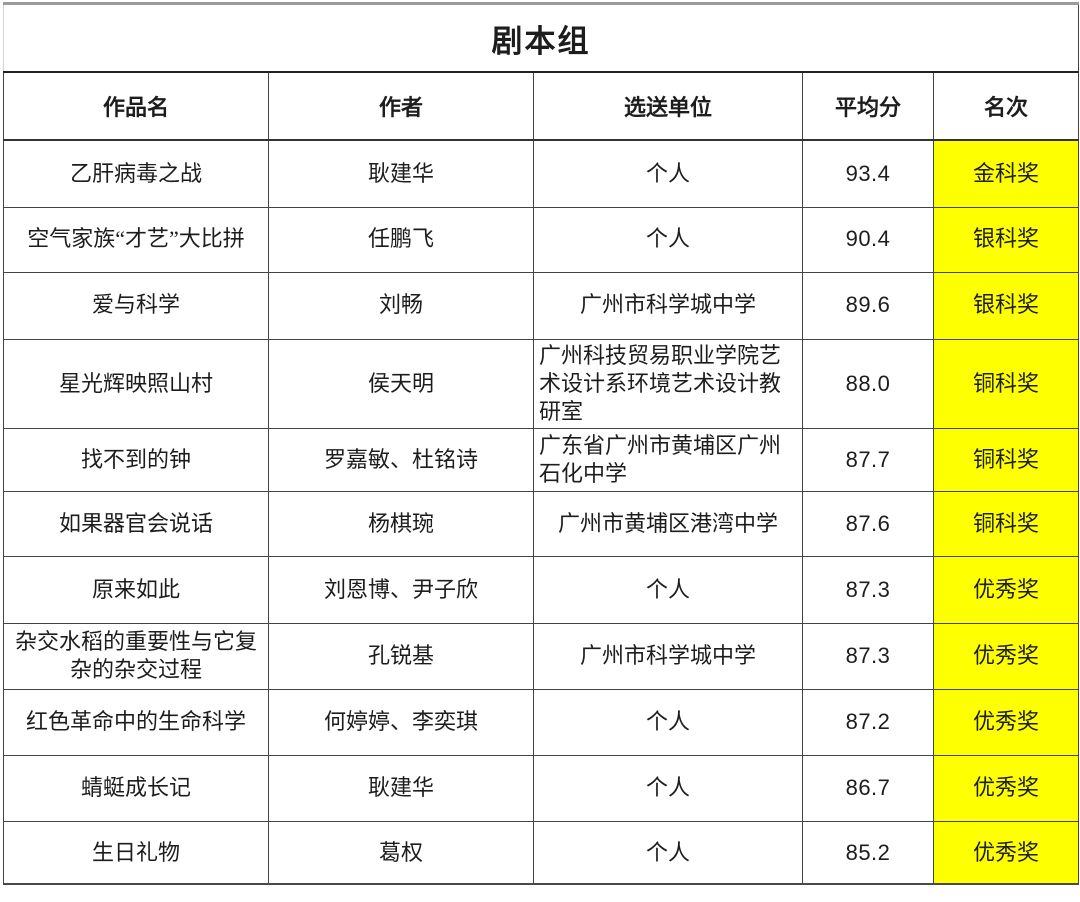 The width and height of the screenshot is (1080, 902). What do you see at coordinates (401, 852) in the screenshot?
I see `author-cell: 葛权` at bounding box center [401, 852].